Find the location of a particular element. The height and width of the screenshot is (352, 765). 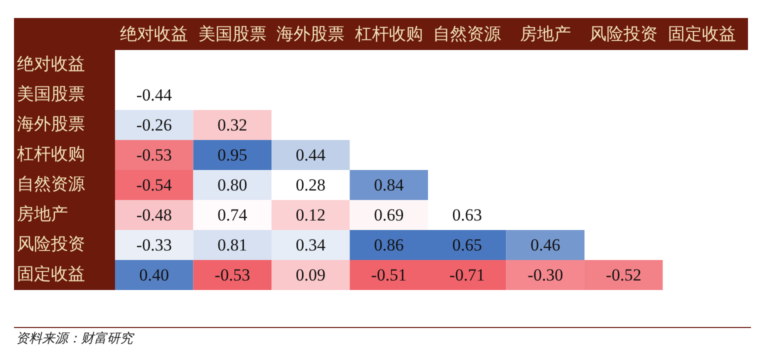

data-label: 0.32 is located at coordinates (233, 124).